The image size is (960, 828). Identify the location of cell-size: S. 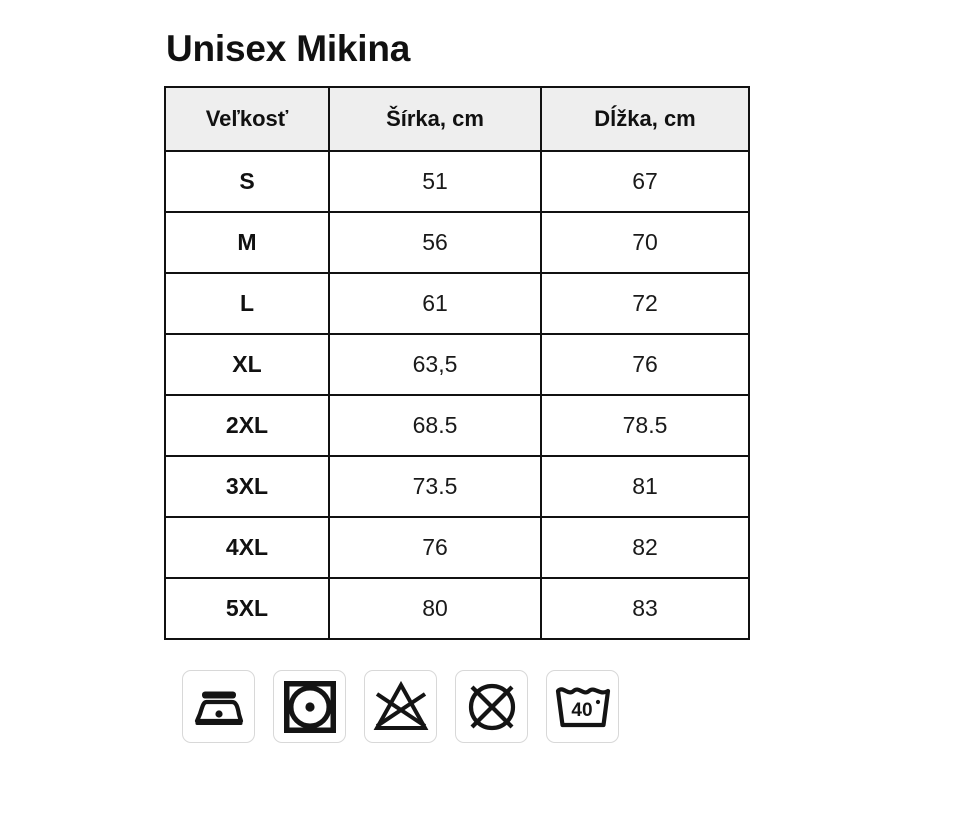
(247, 181).